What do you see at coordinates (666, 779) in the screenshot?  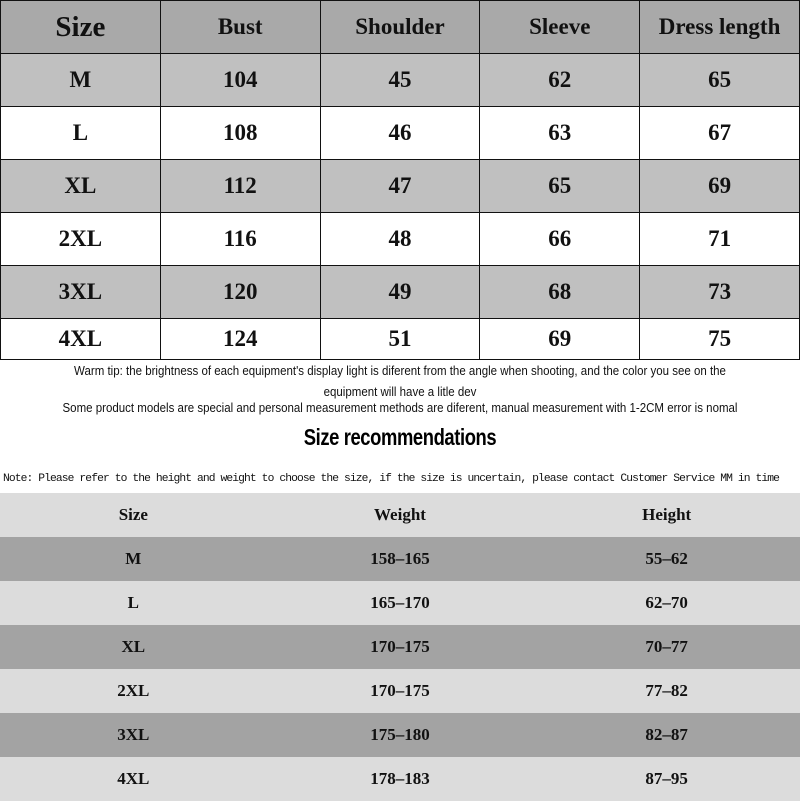 I see `table-cell: 87–95` at bounding box center [666, 779].